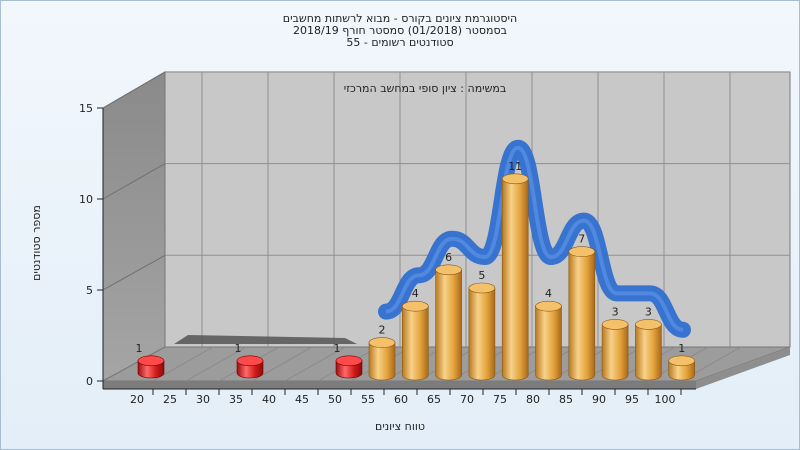 The width and height of the screenshot is (800, 450). Describe the element at coordinates (86, 199) in the screenshot. I see `y-tick-label: 10` at that location.